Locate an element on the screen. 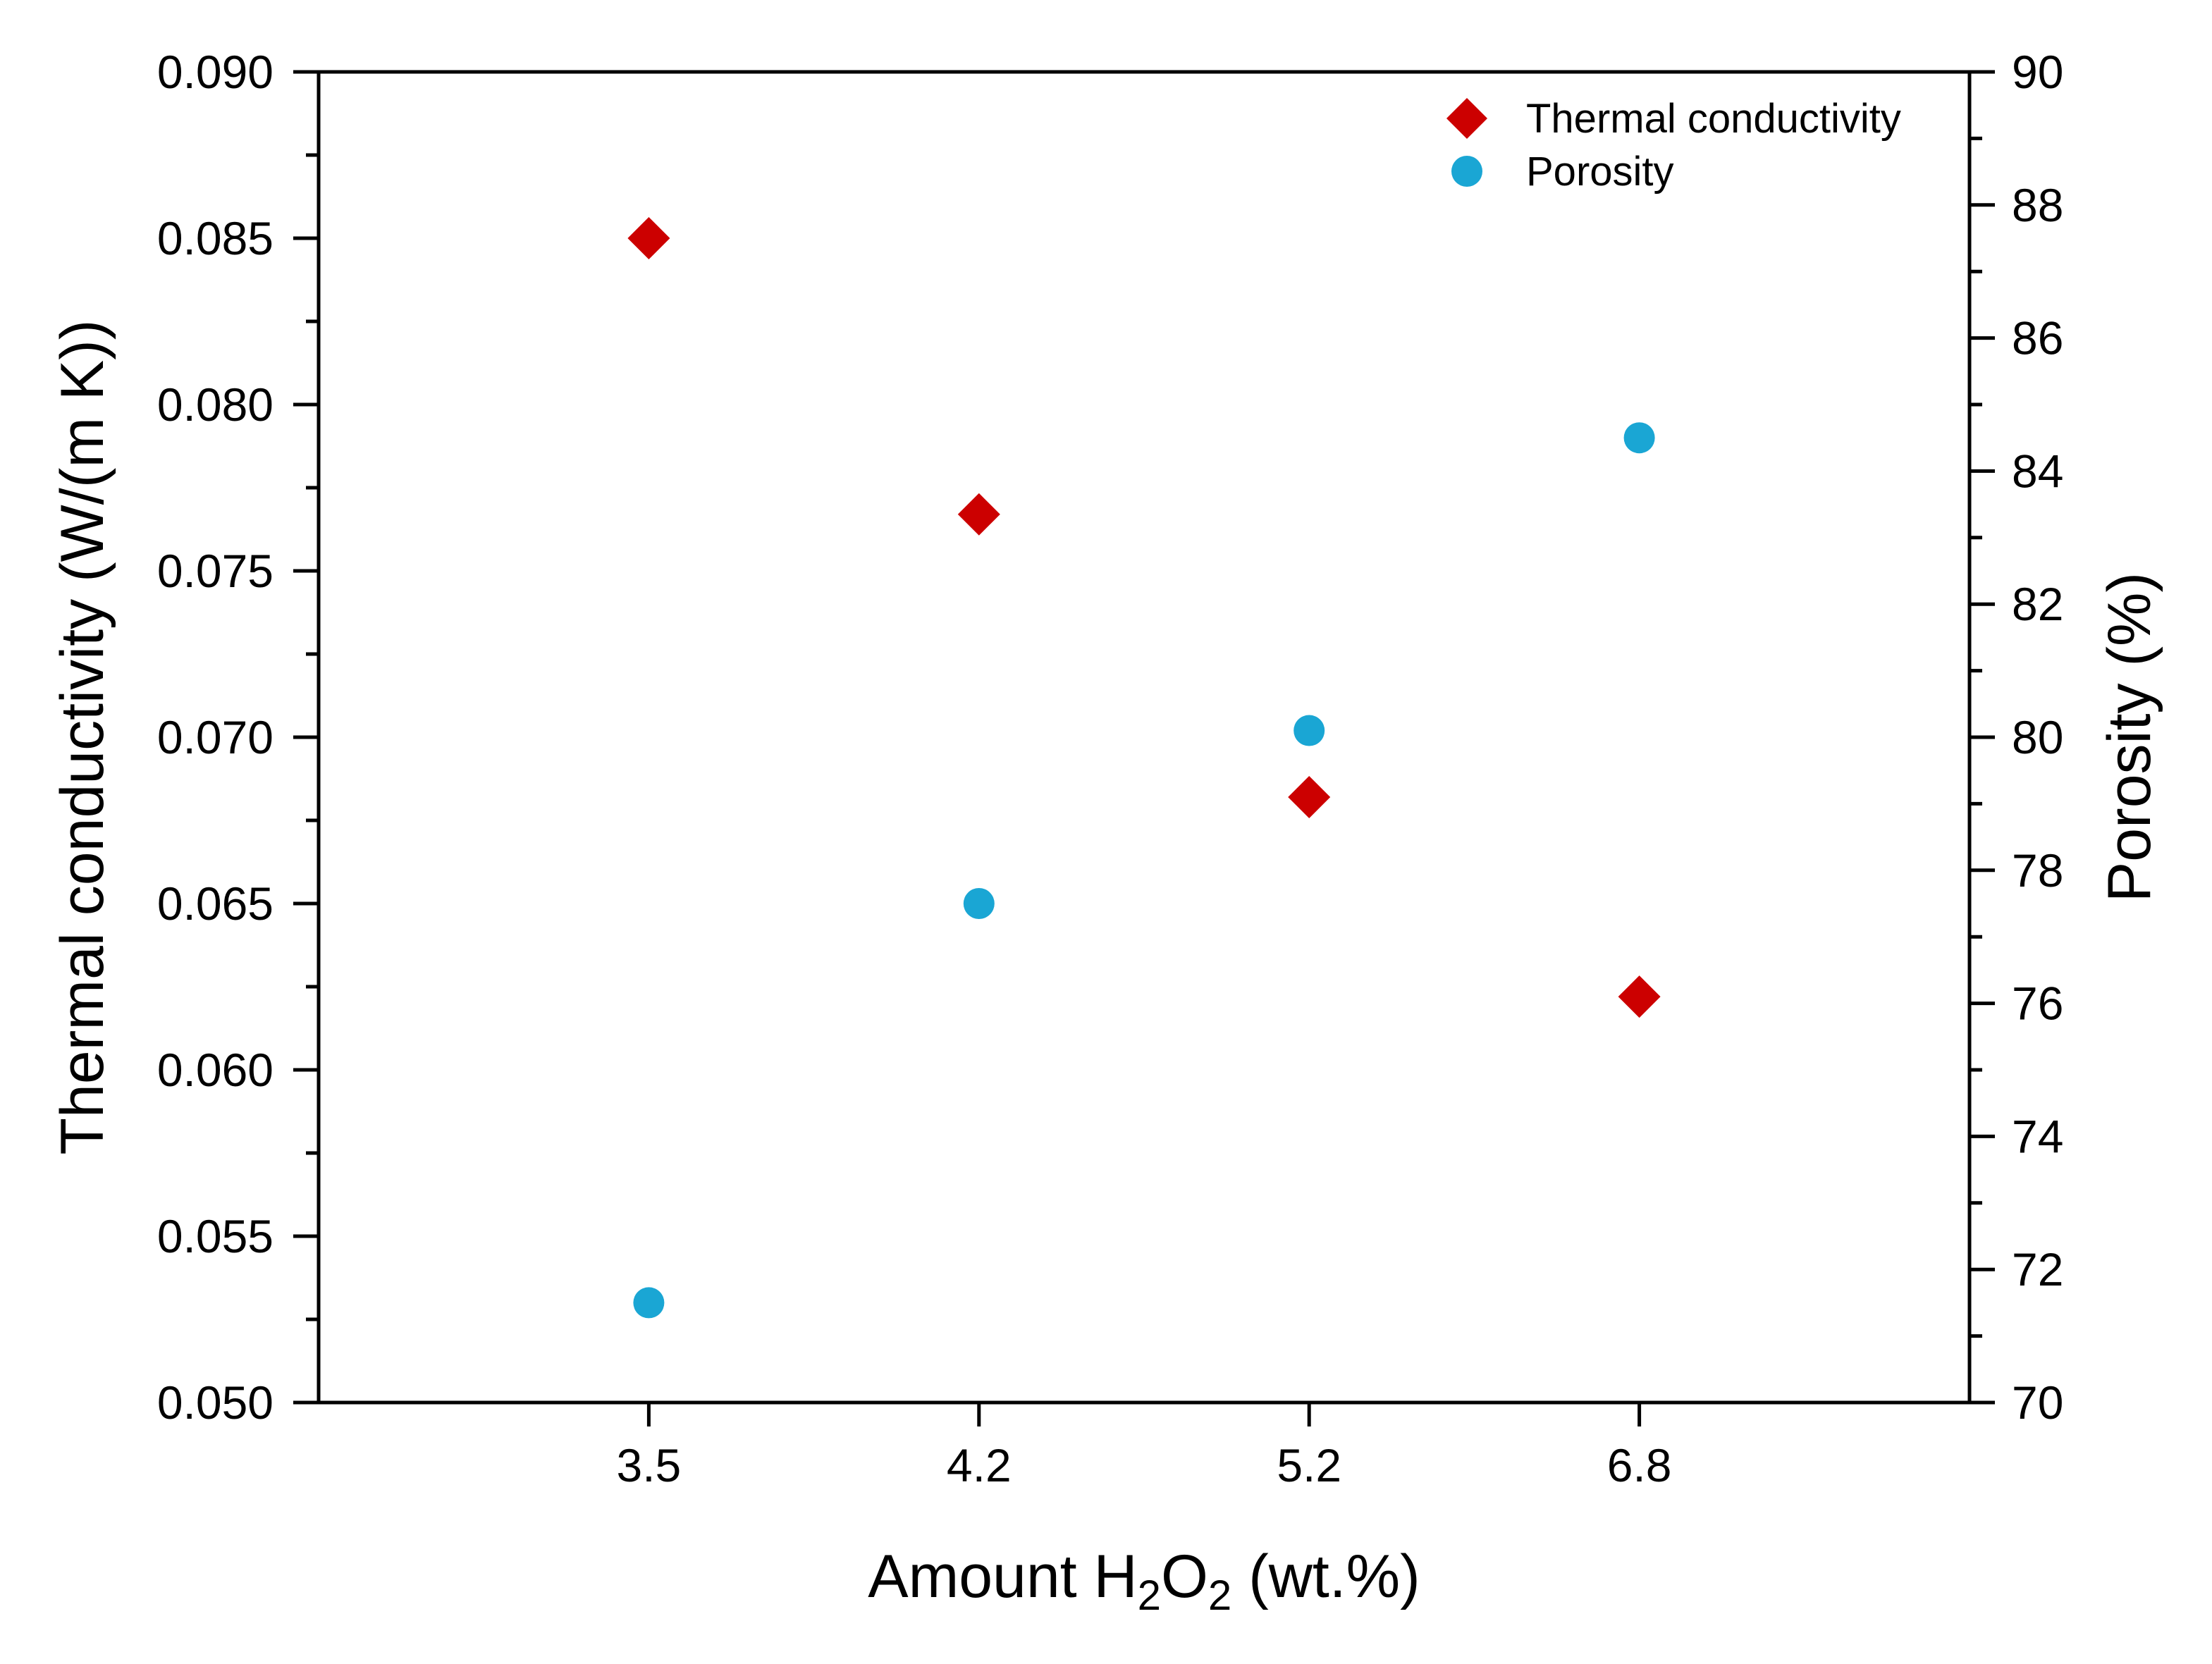 Image resolution: width=2212 pixels, height=1664 pixels. y-left-tick-label: 0.070 is located at coordinates (215, 737).